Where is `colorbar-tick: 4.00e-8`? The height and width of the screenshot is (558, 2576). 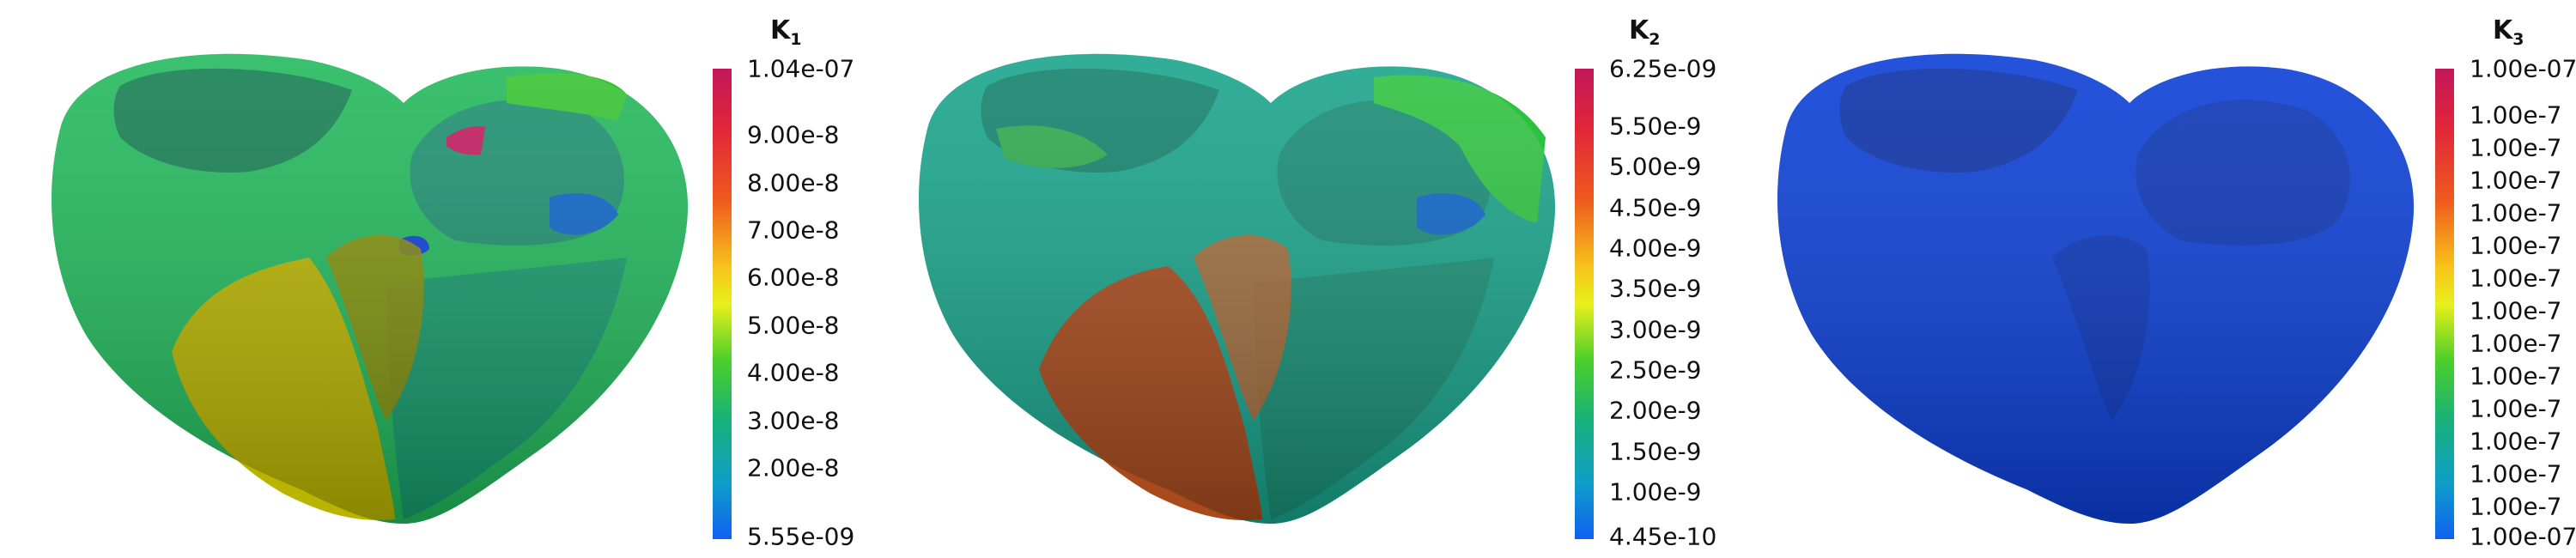 colorbar-tick: 4.00e-8 is located at coordinates (793, 372).